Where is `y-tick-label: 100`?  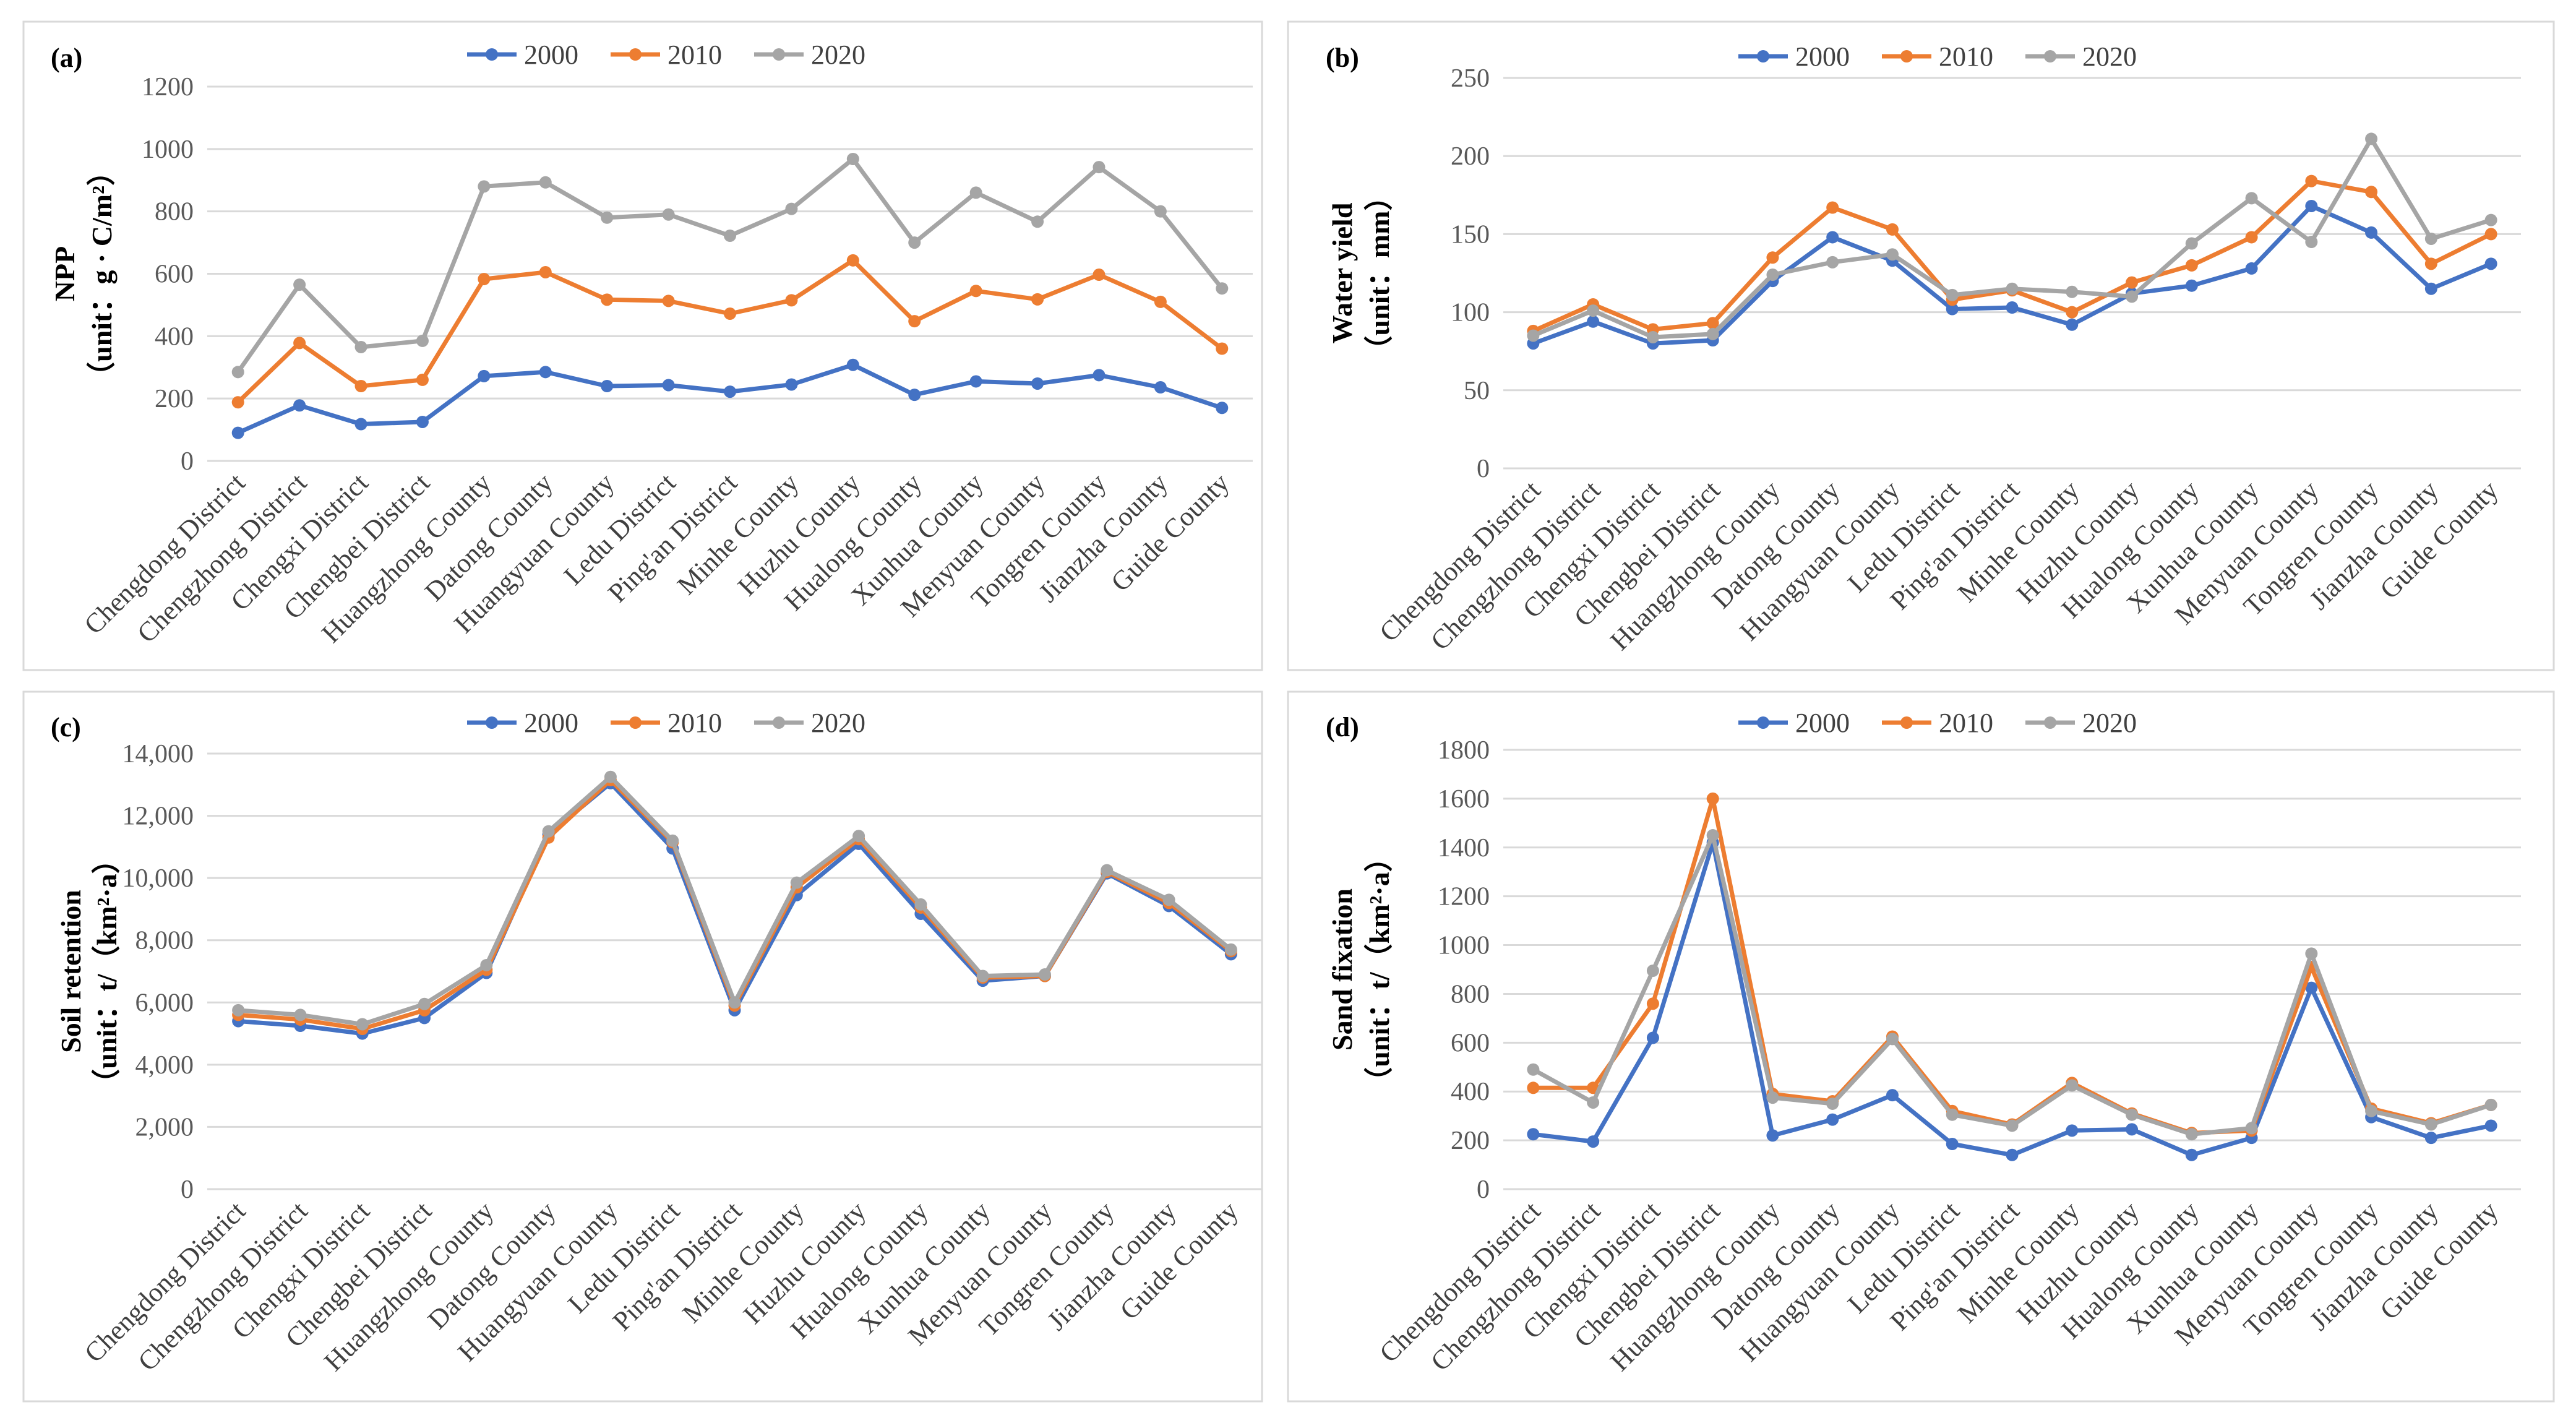 y-tick-label: 100 is located at coordinates (1470, 313).